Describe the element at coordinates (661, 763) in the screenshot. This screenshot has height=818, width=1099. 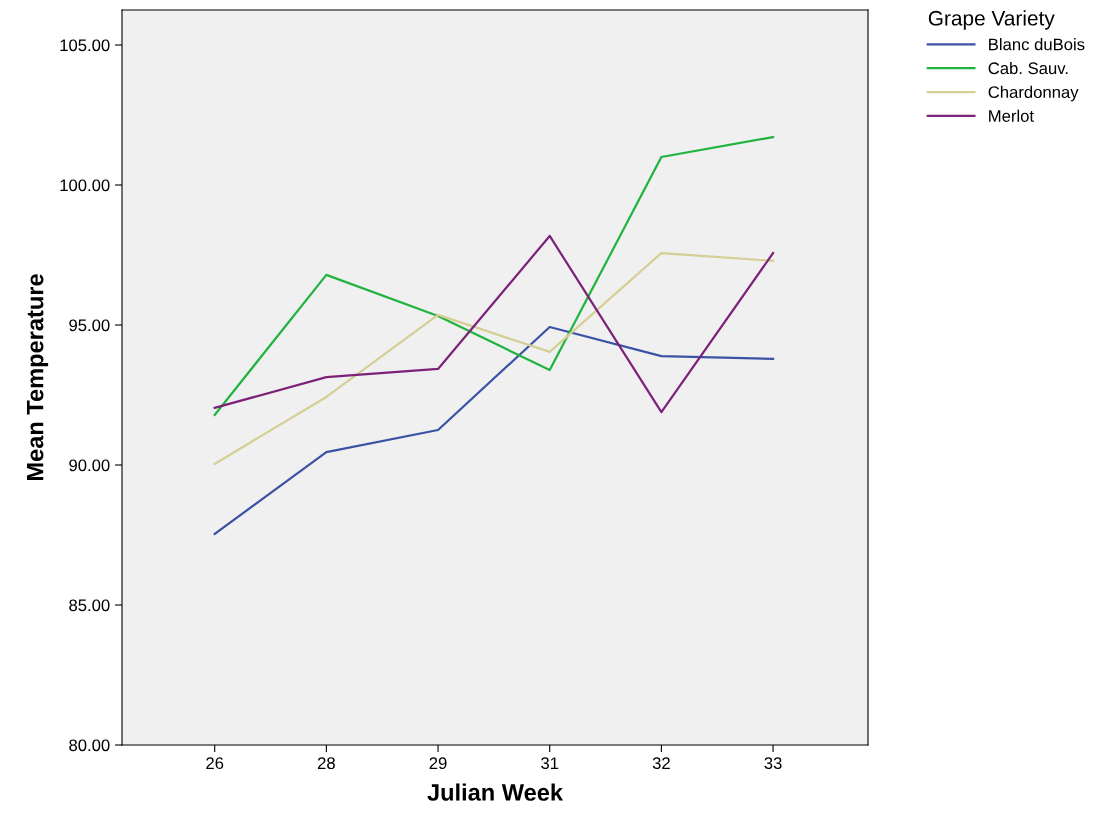
I see `x-tick-label: 32` at that location.